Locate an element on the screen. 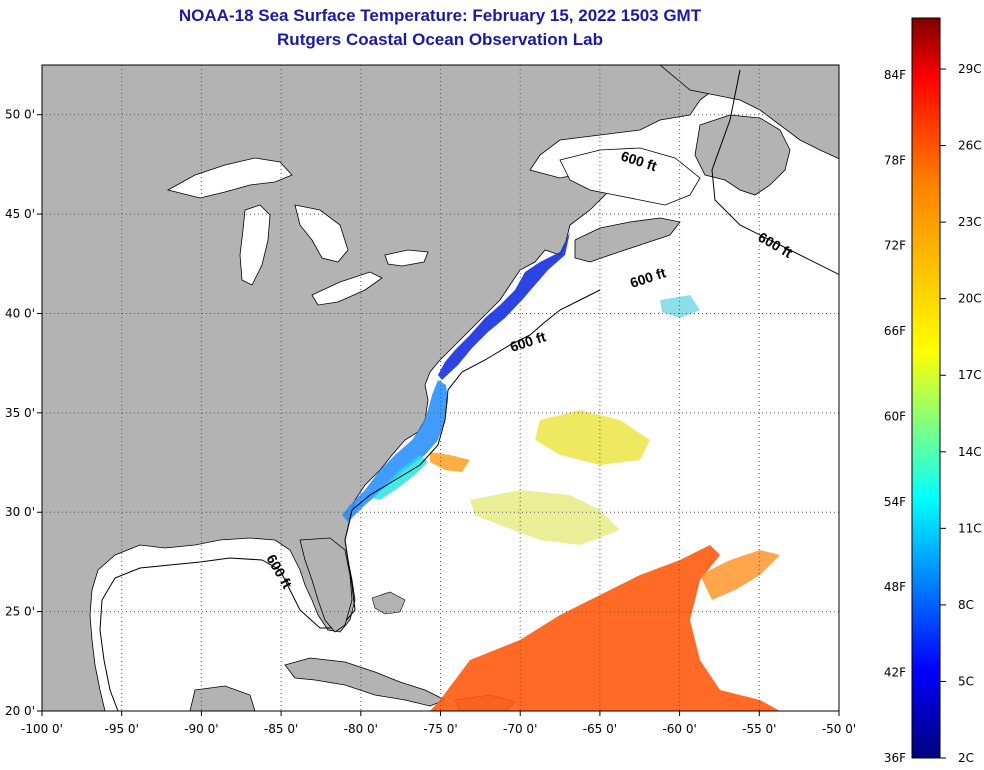 The height and width of the screenshot is (770, 984). x-tick-label: -100 0' is located at coordinates (42, 729).